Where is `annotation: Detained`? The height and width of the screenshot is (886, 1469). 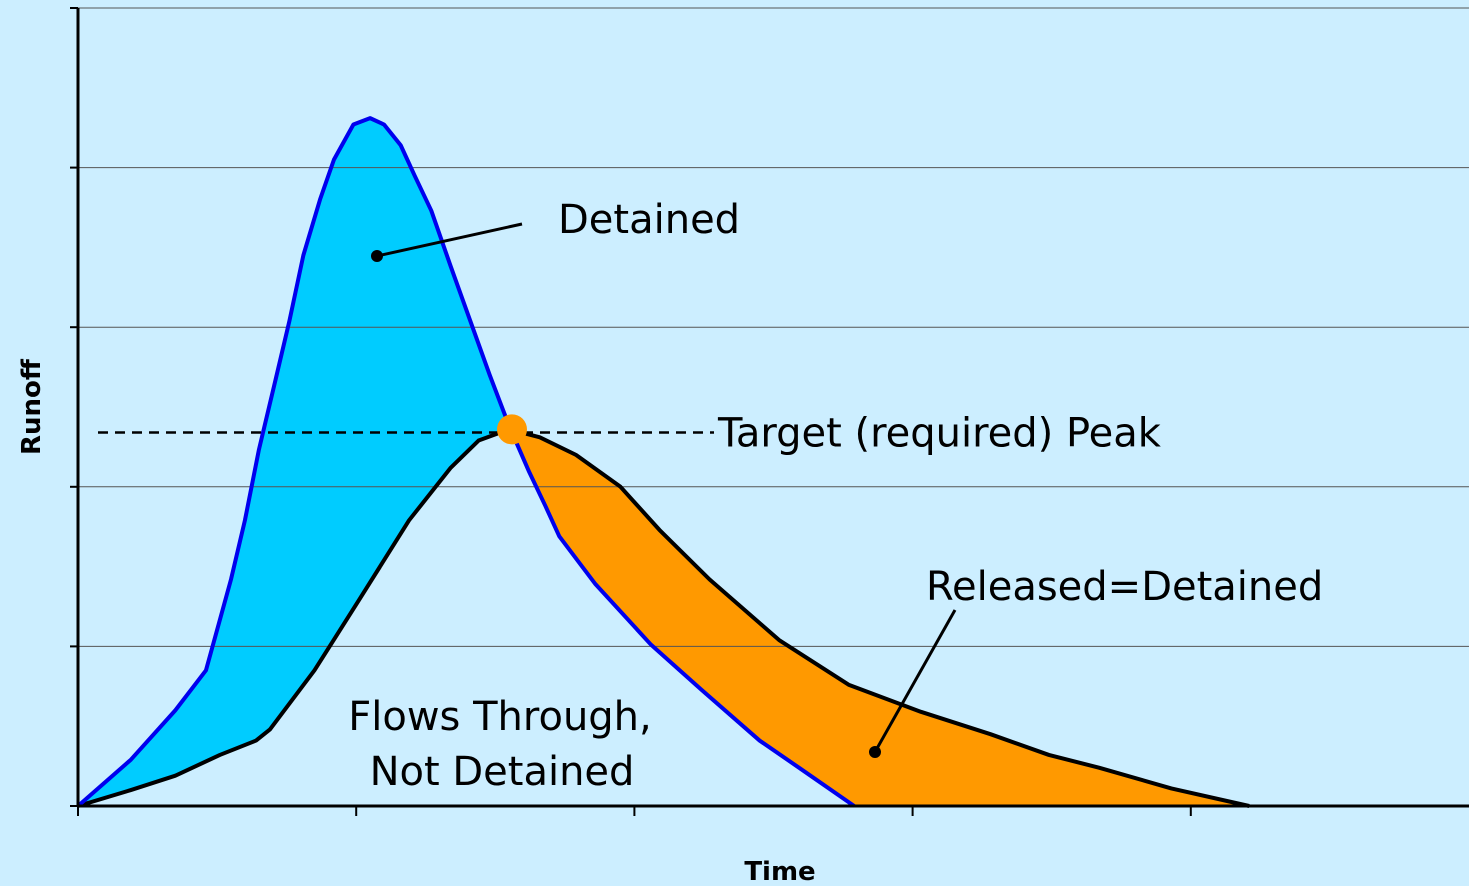
annotation: Detained is located at coordinates (649, 220).